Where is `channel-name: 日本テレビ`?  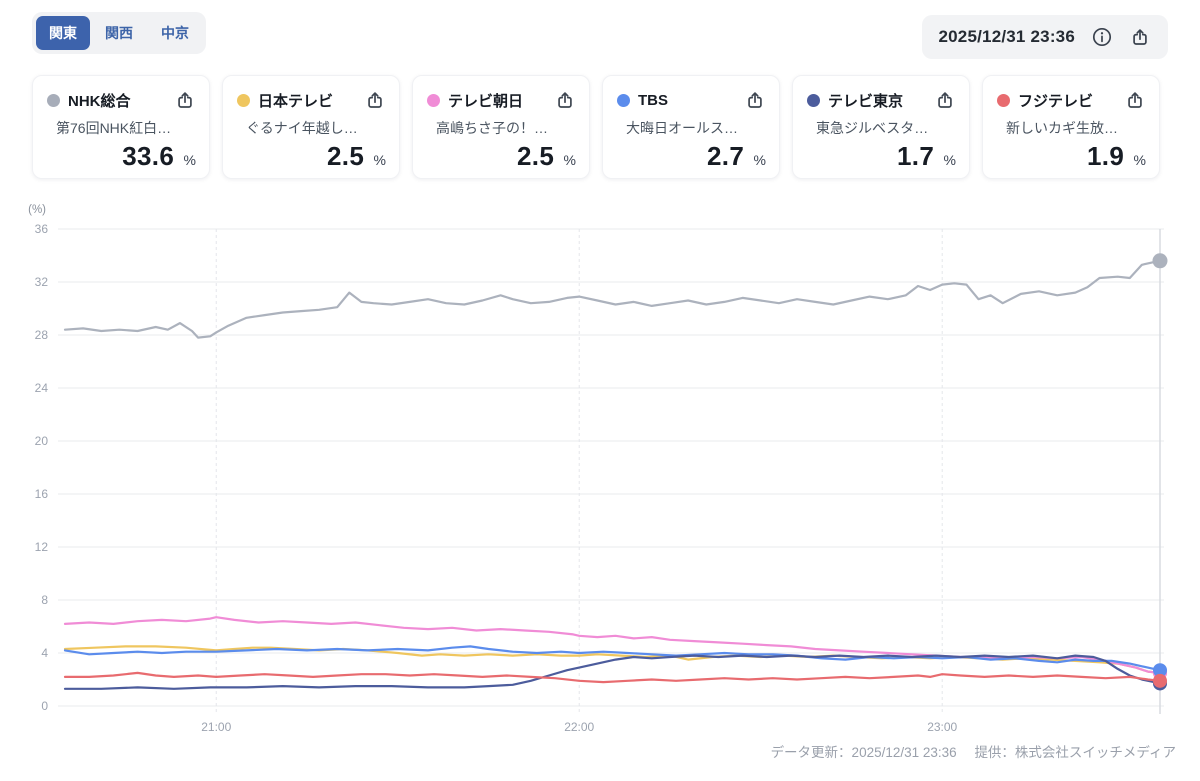 channel-name: 日本テレビ is located at coordinates (296, 101).